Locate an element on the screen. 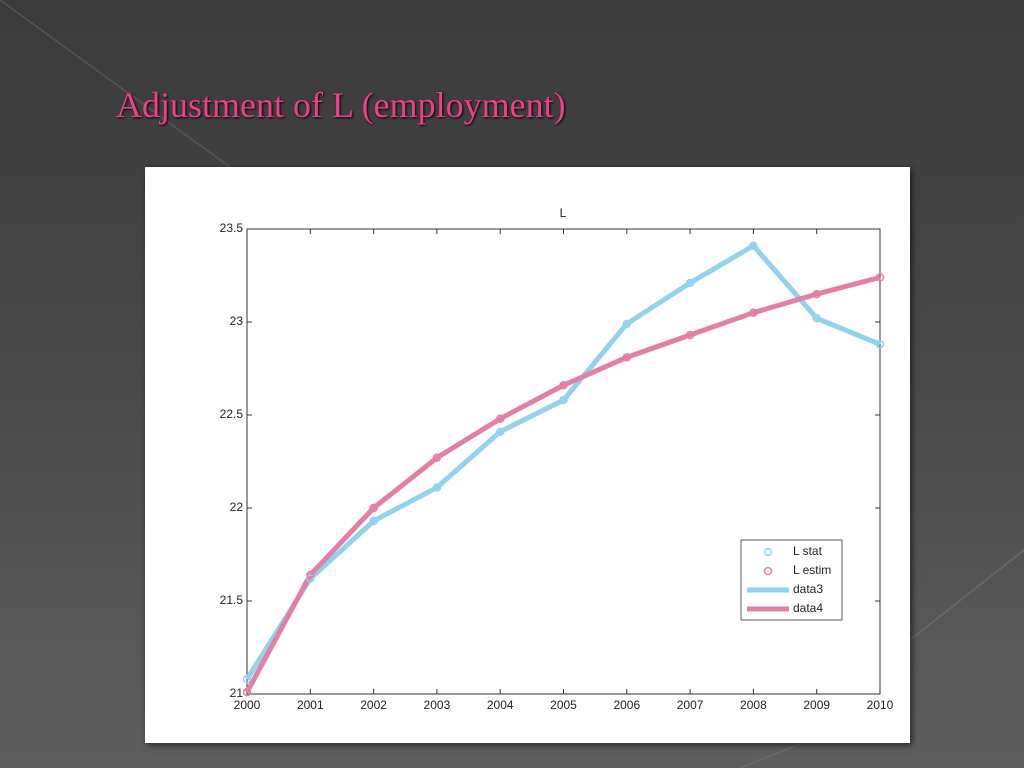 The width and height of the screenshot is (1024, 768). x-tick-label: 2006 is located at coordinates (626, 705).